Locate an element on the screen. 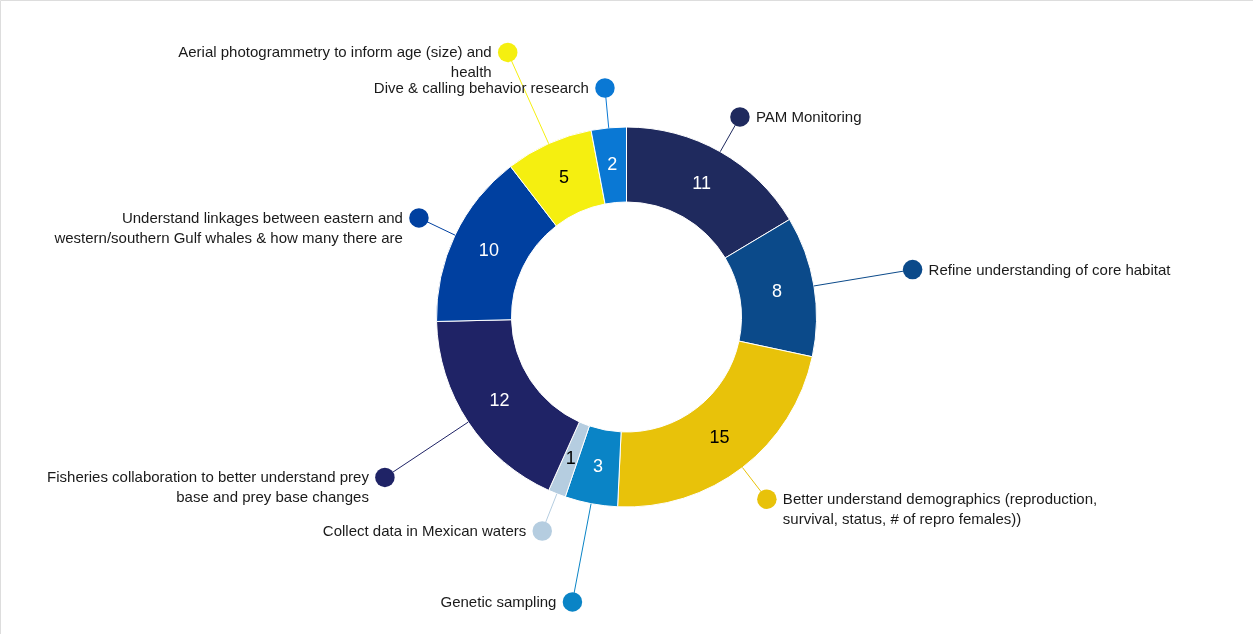  legend-label: Dive & calling behavior research is located at coordinates (481, 88).